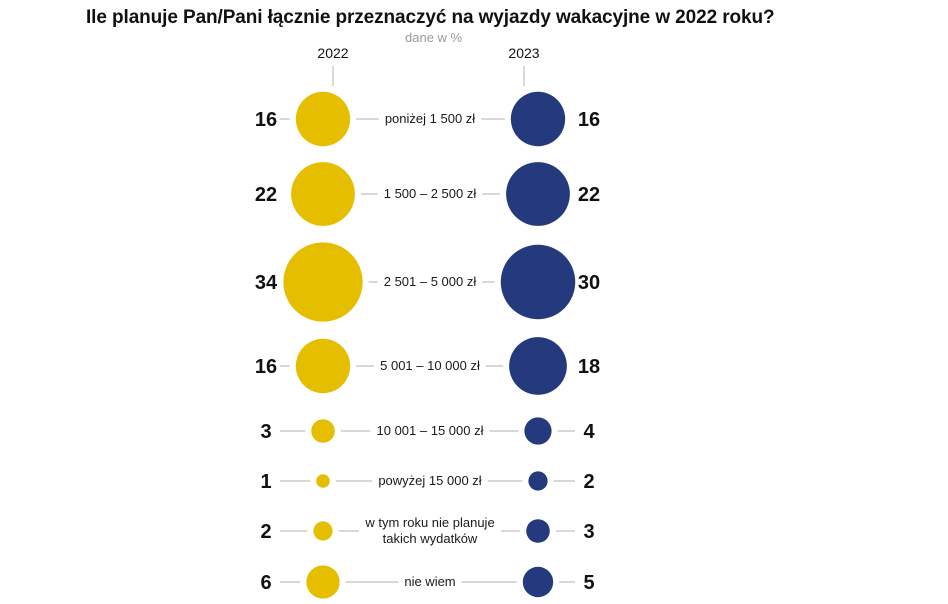 This screenshot has width=948, height=604. I want to click on category-label: 1 500 – 2 500 zł, so click(430, 193).